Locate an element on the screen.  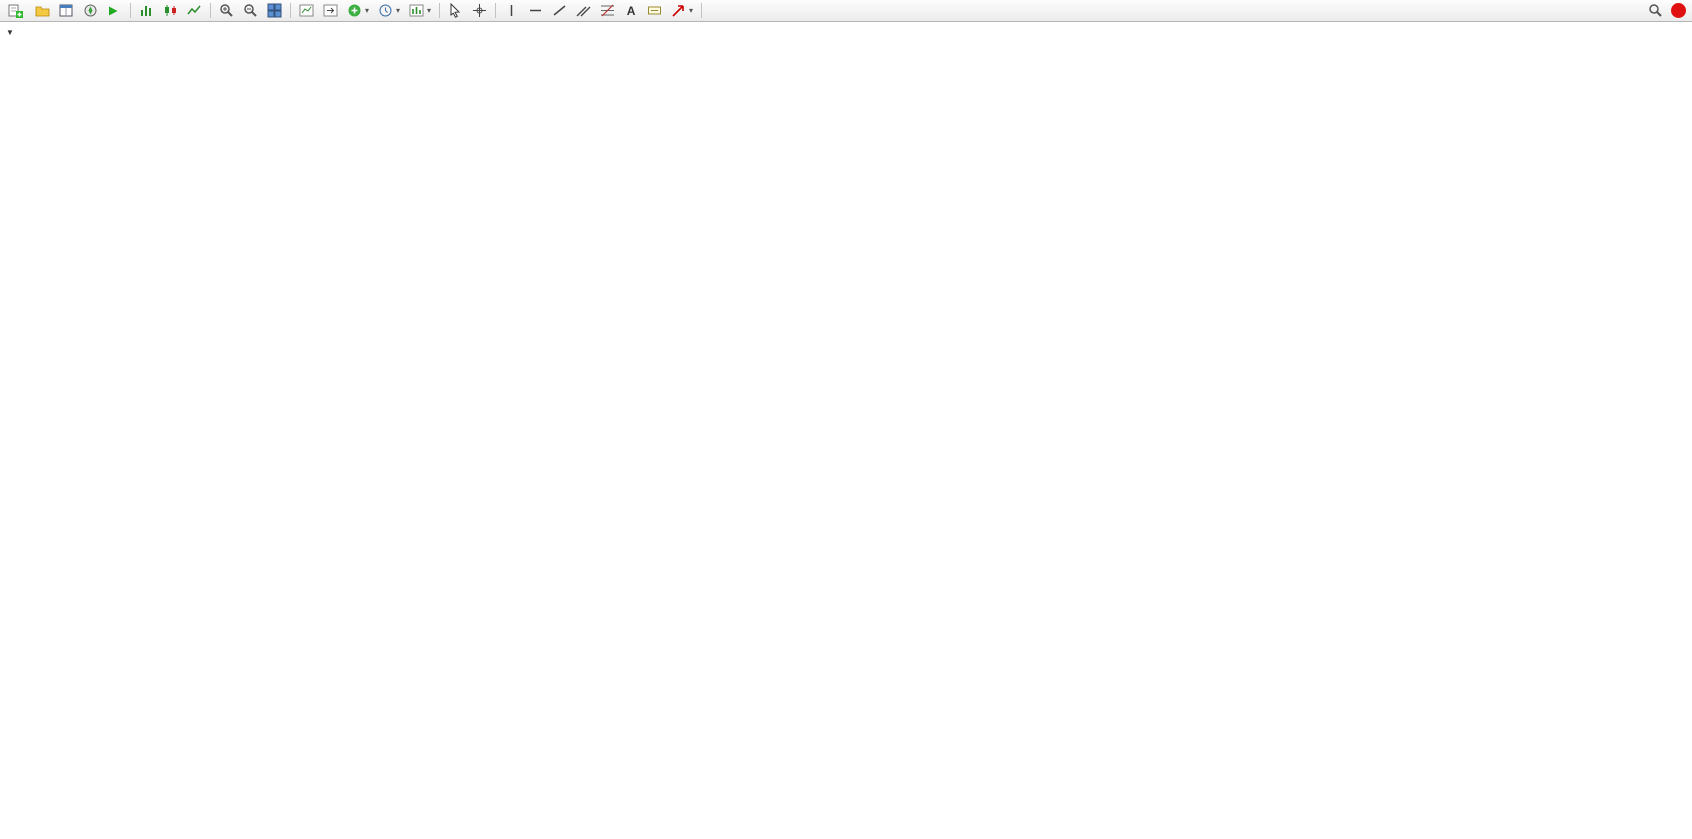
notification-badge is located at coordinates (1678, 10).